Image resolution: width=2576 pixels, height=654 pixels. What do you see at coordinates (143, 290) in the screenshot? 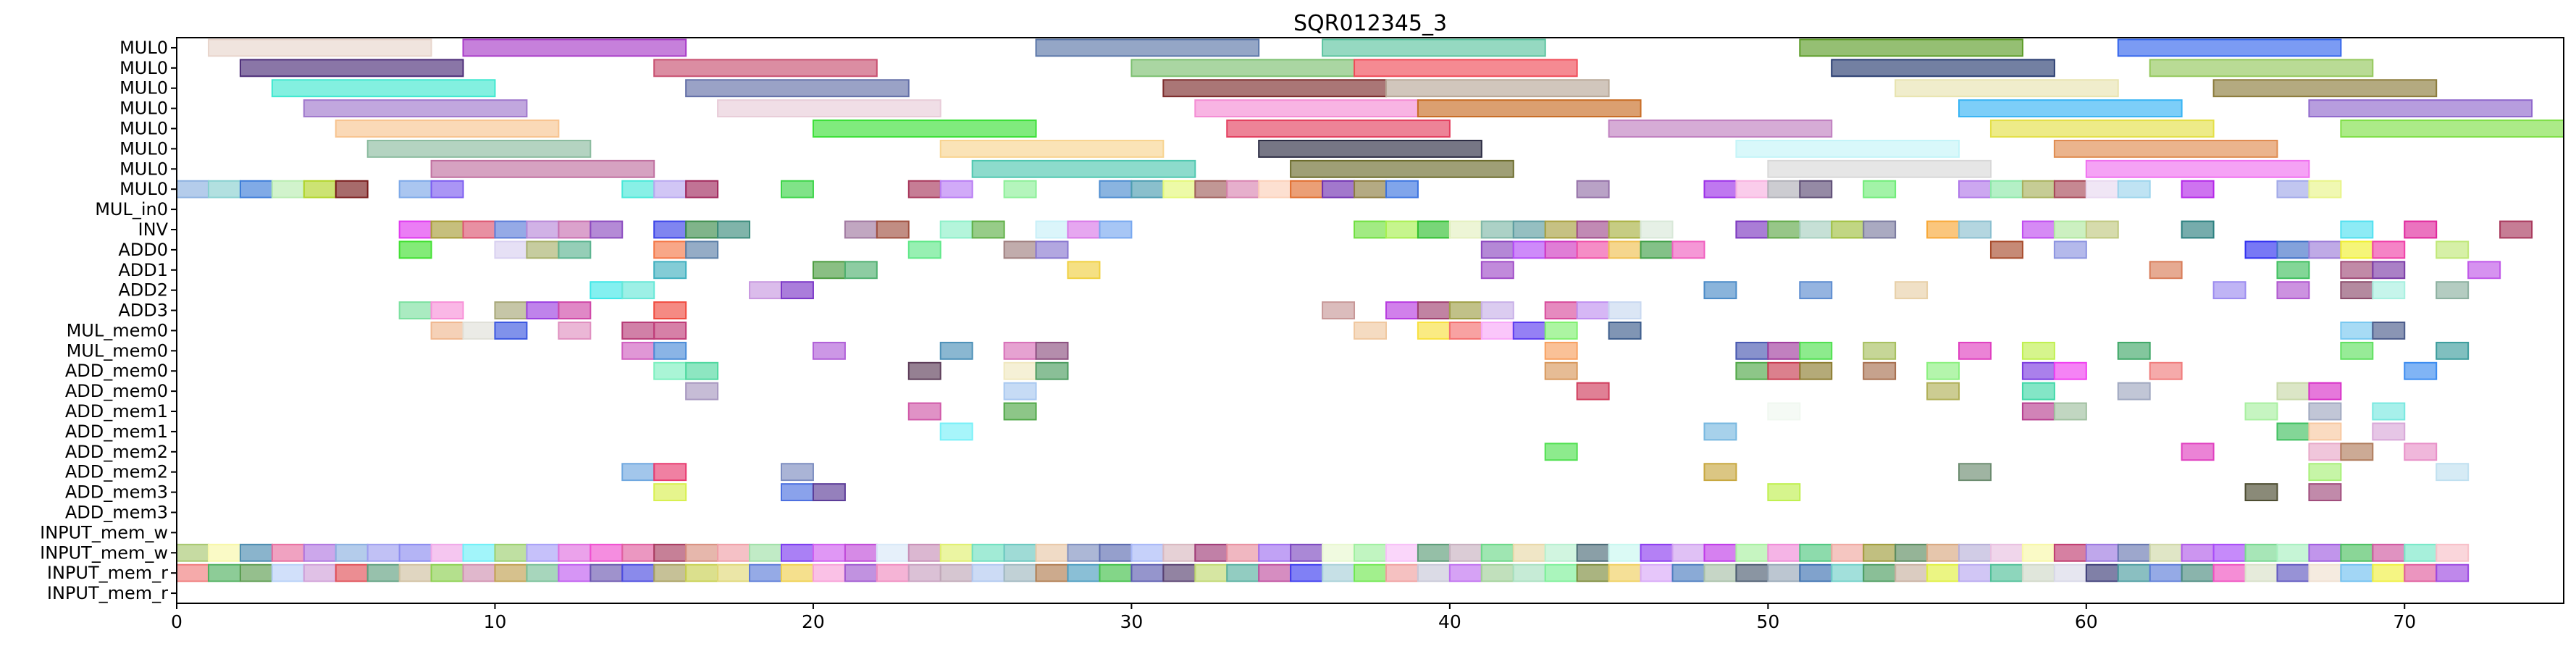
I see `y-tick-label: ADD2` at bounding box center [143, 290].